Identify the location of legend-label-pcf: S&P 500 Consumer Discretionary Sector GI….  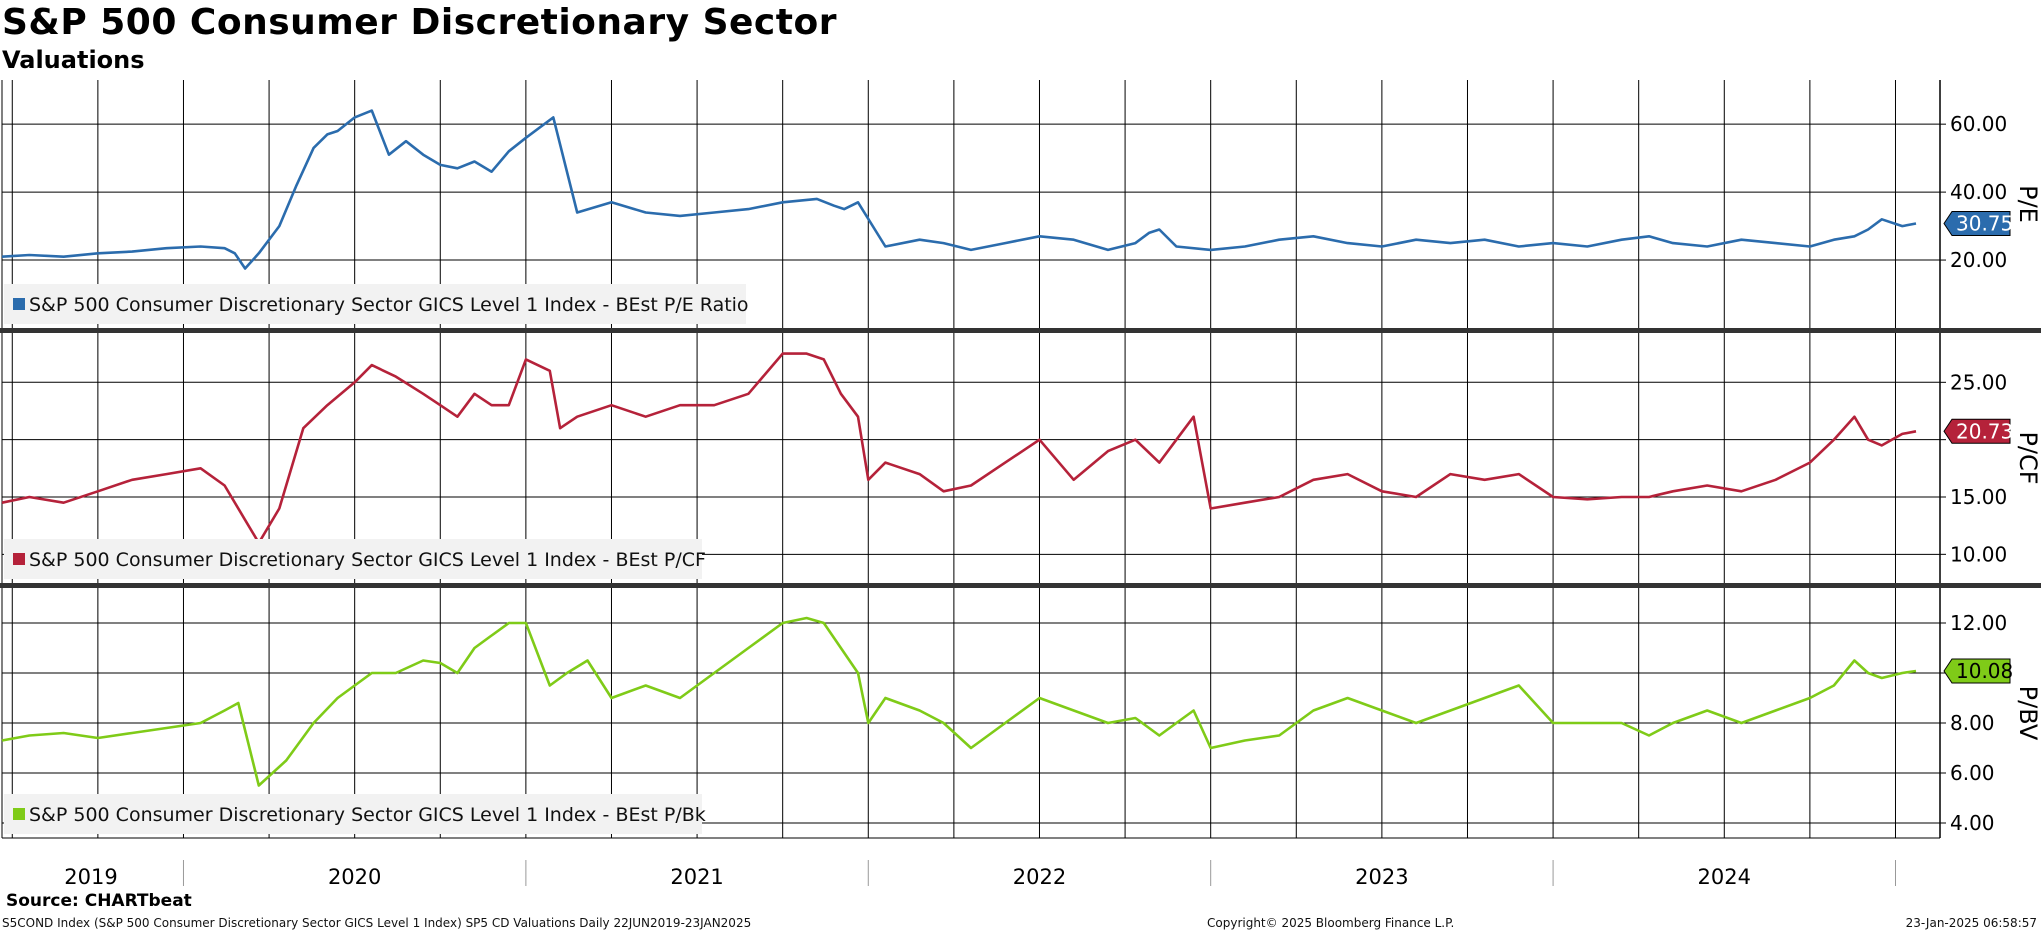
(367, 560).